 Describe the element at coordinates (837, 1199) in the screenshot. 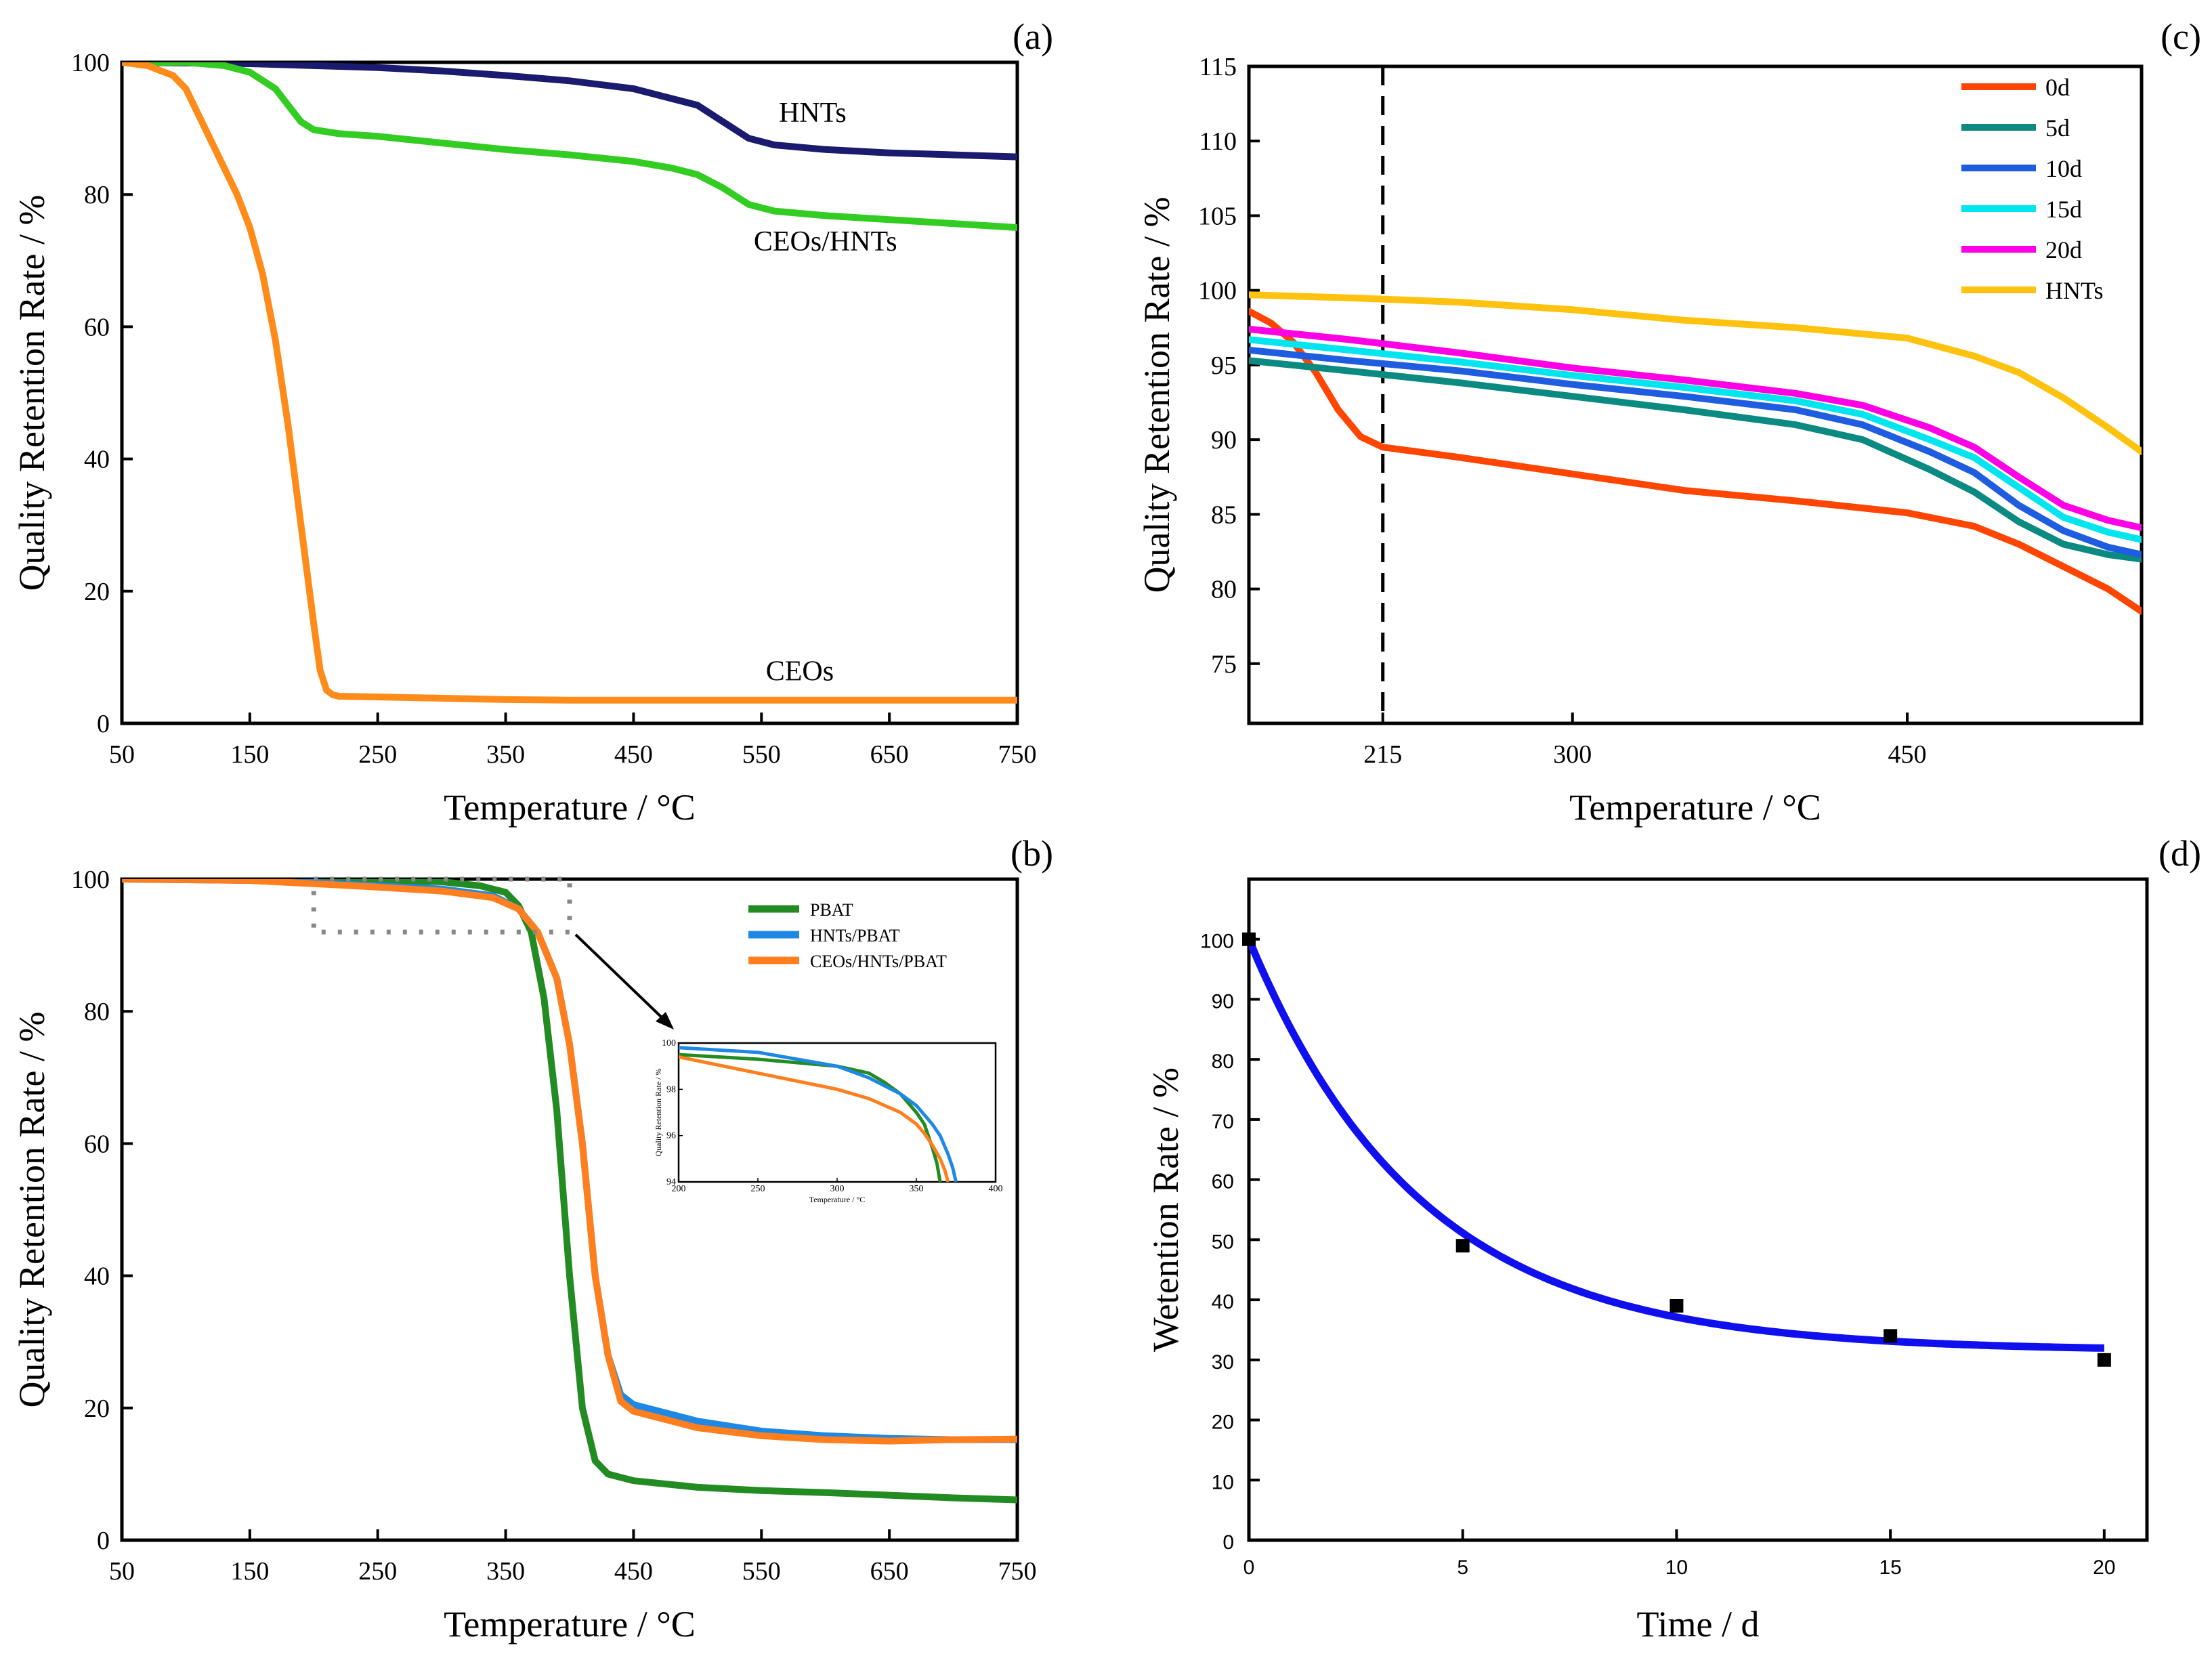

I see `inset-x-axis-label: Temperature / °C` at that location.